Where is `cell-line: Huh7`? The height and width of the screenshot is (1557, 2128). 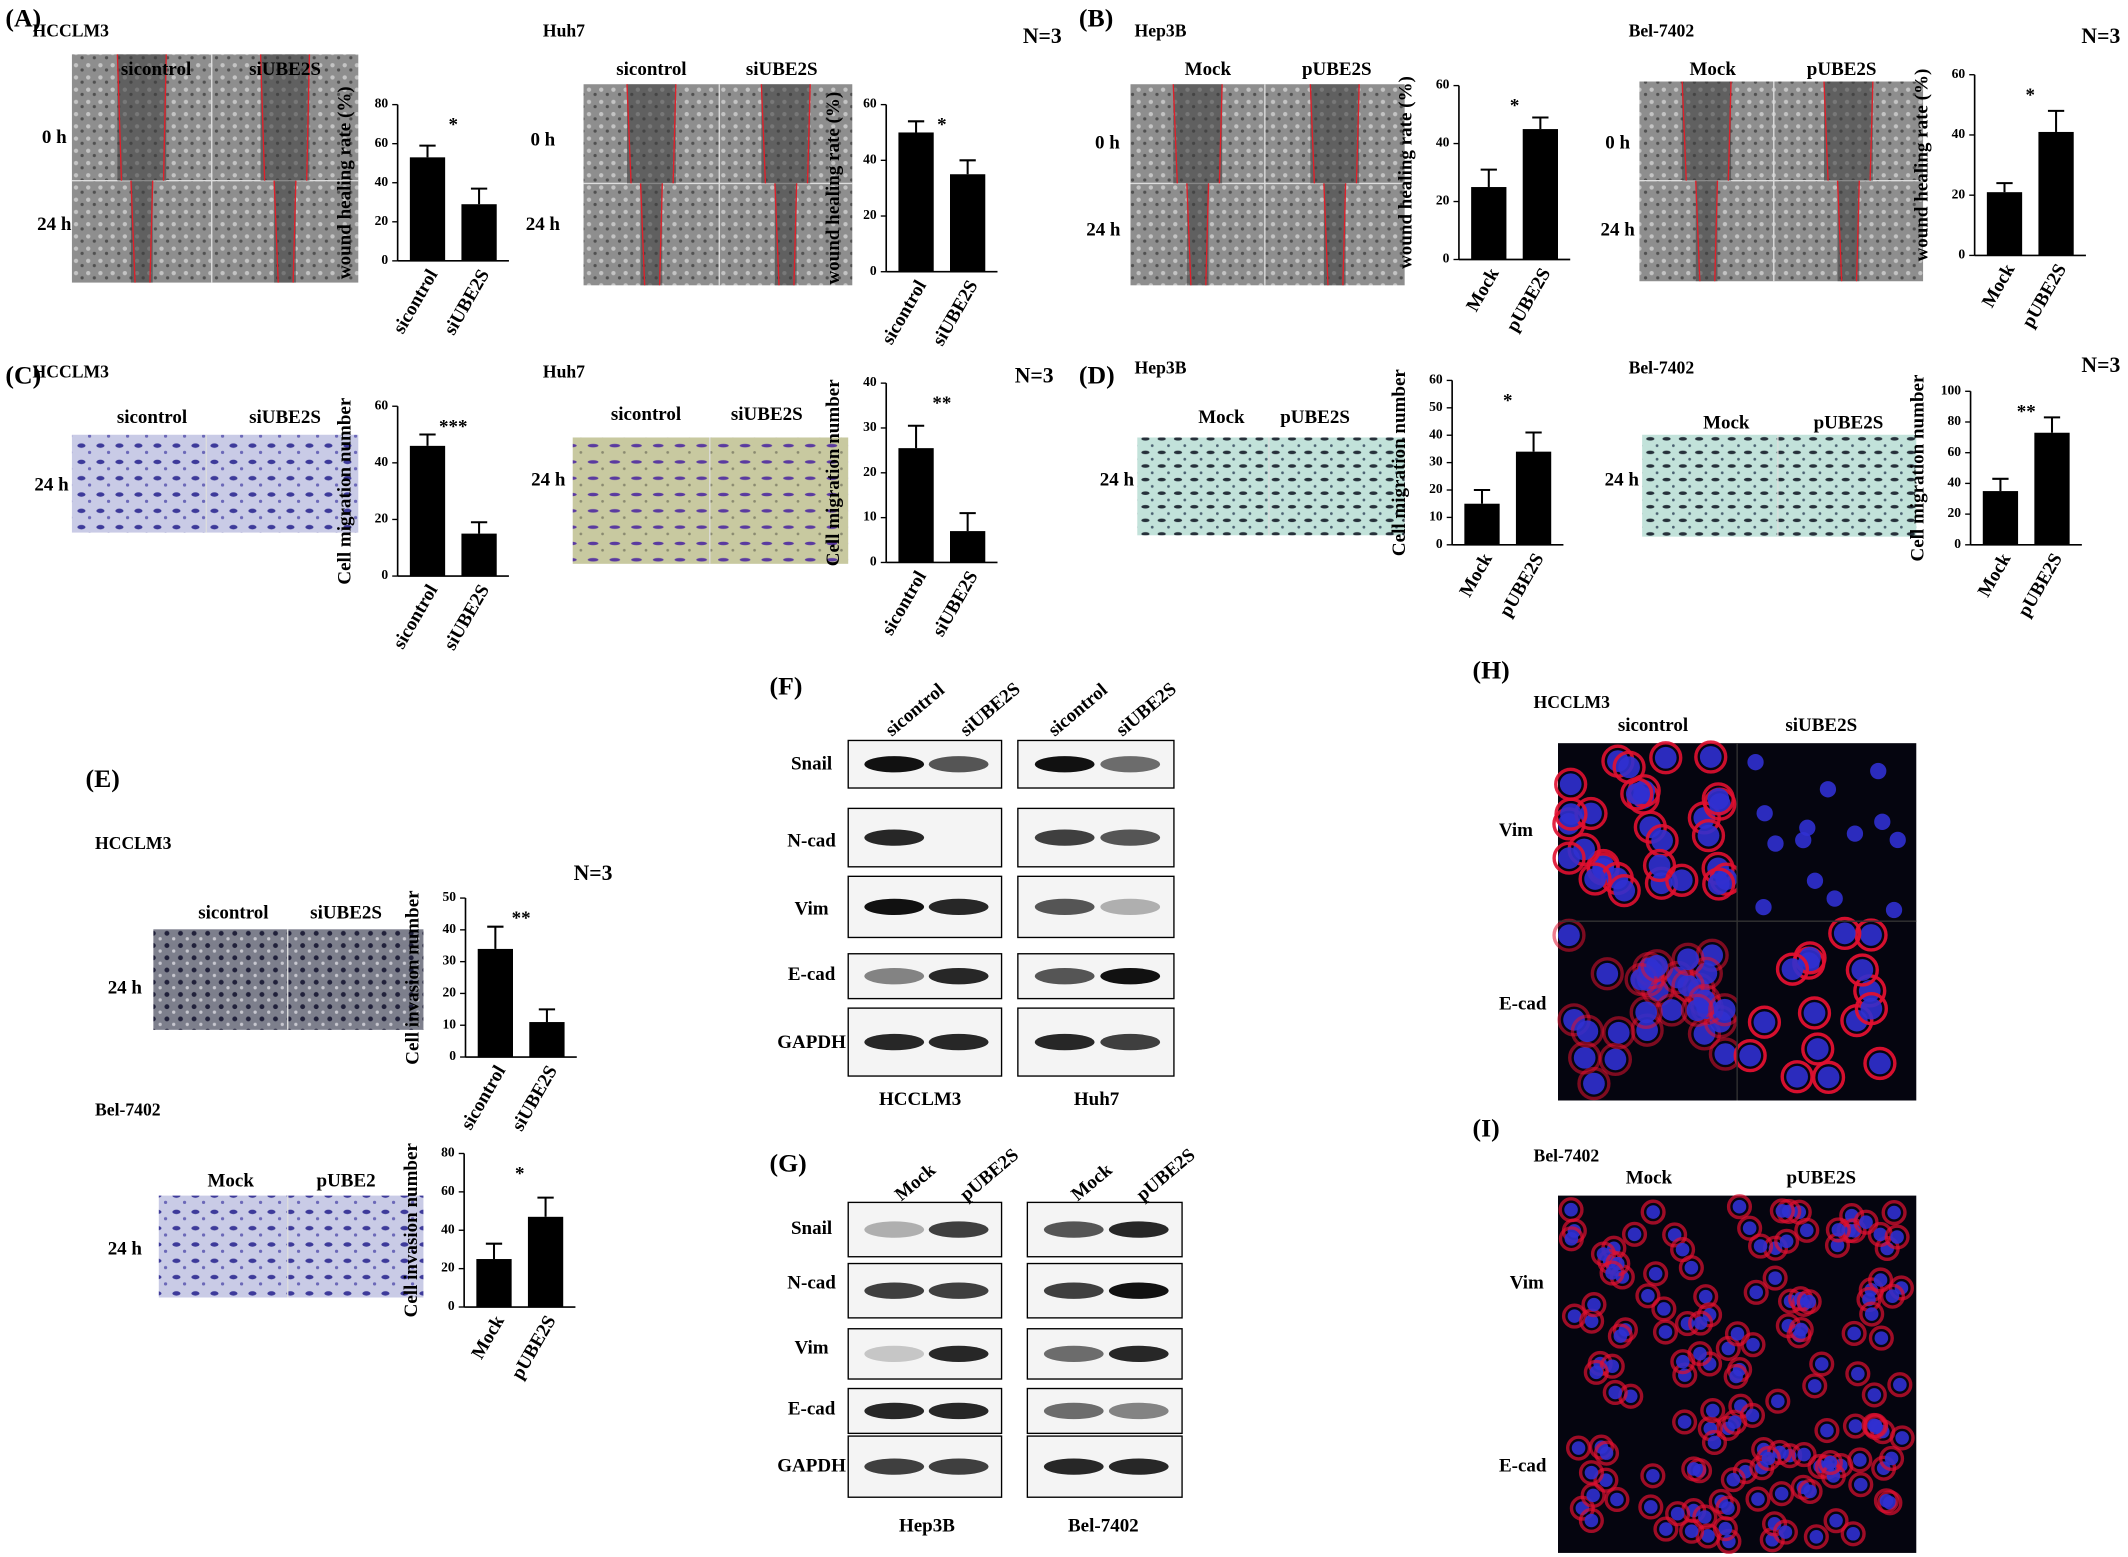
cell-line: Huh7 is located at coordinates (564, 372).